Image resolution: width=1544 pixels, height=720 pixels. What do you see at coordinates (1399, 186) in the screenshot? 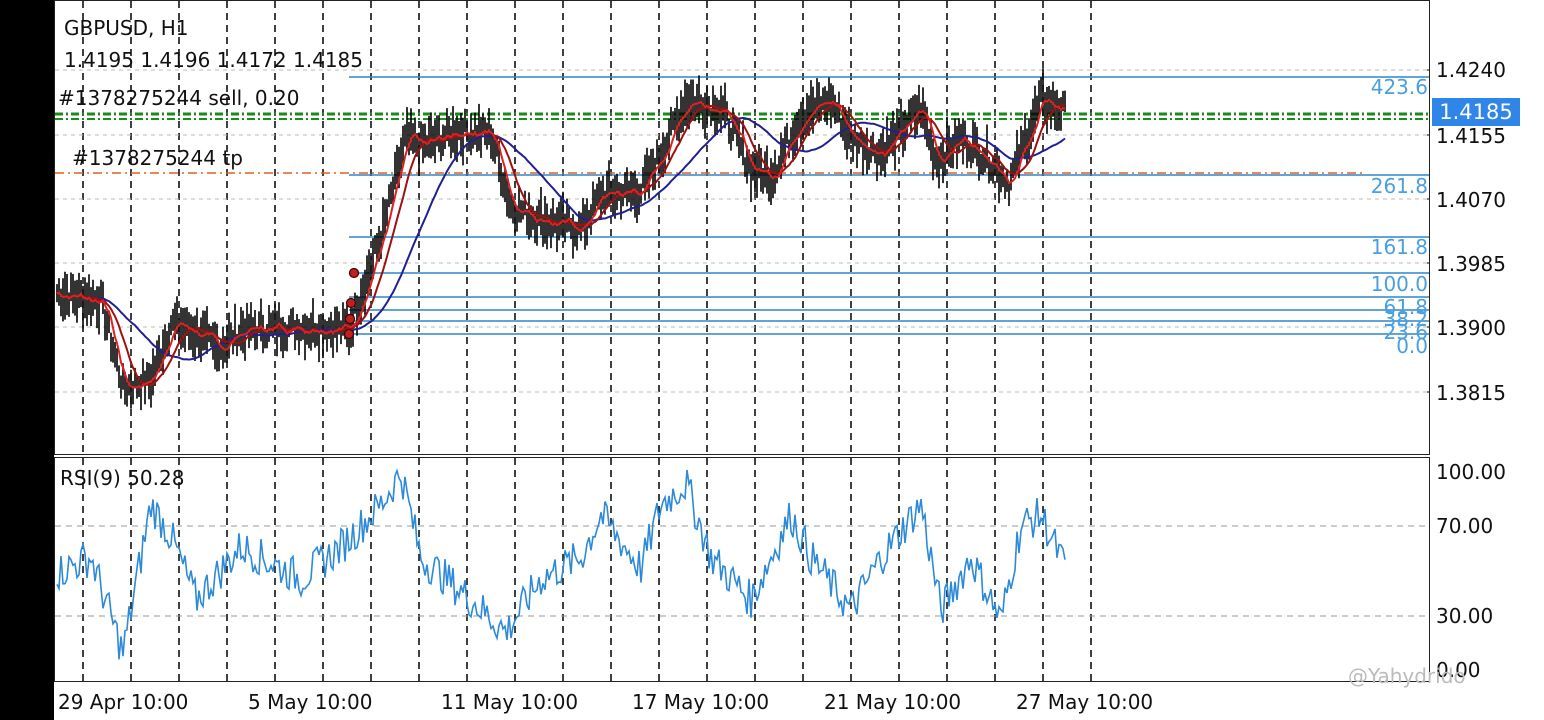
I see `fibo-label: 261.8` at bounding box center [1399, 186].